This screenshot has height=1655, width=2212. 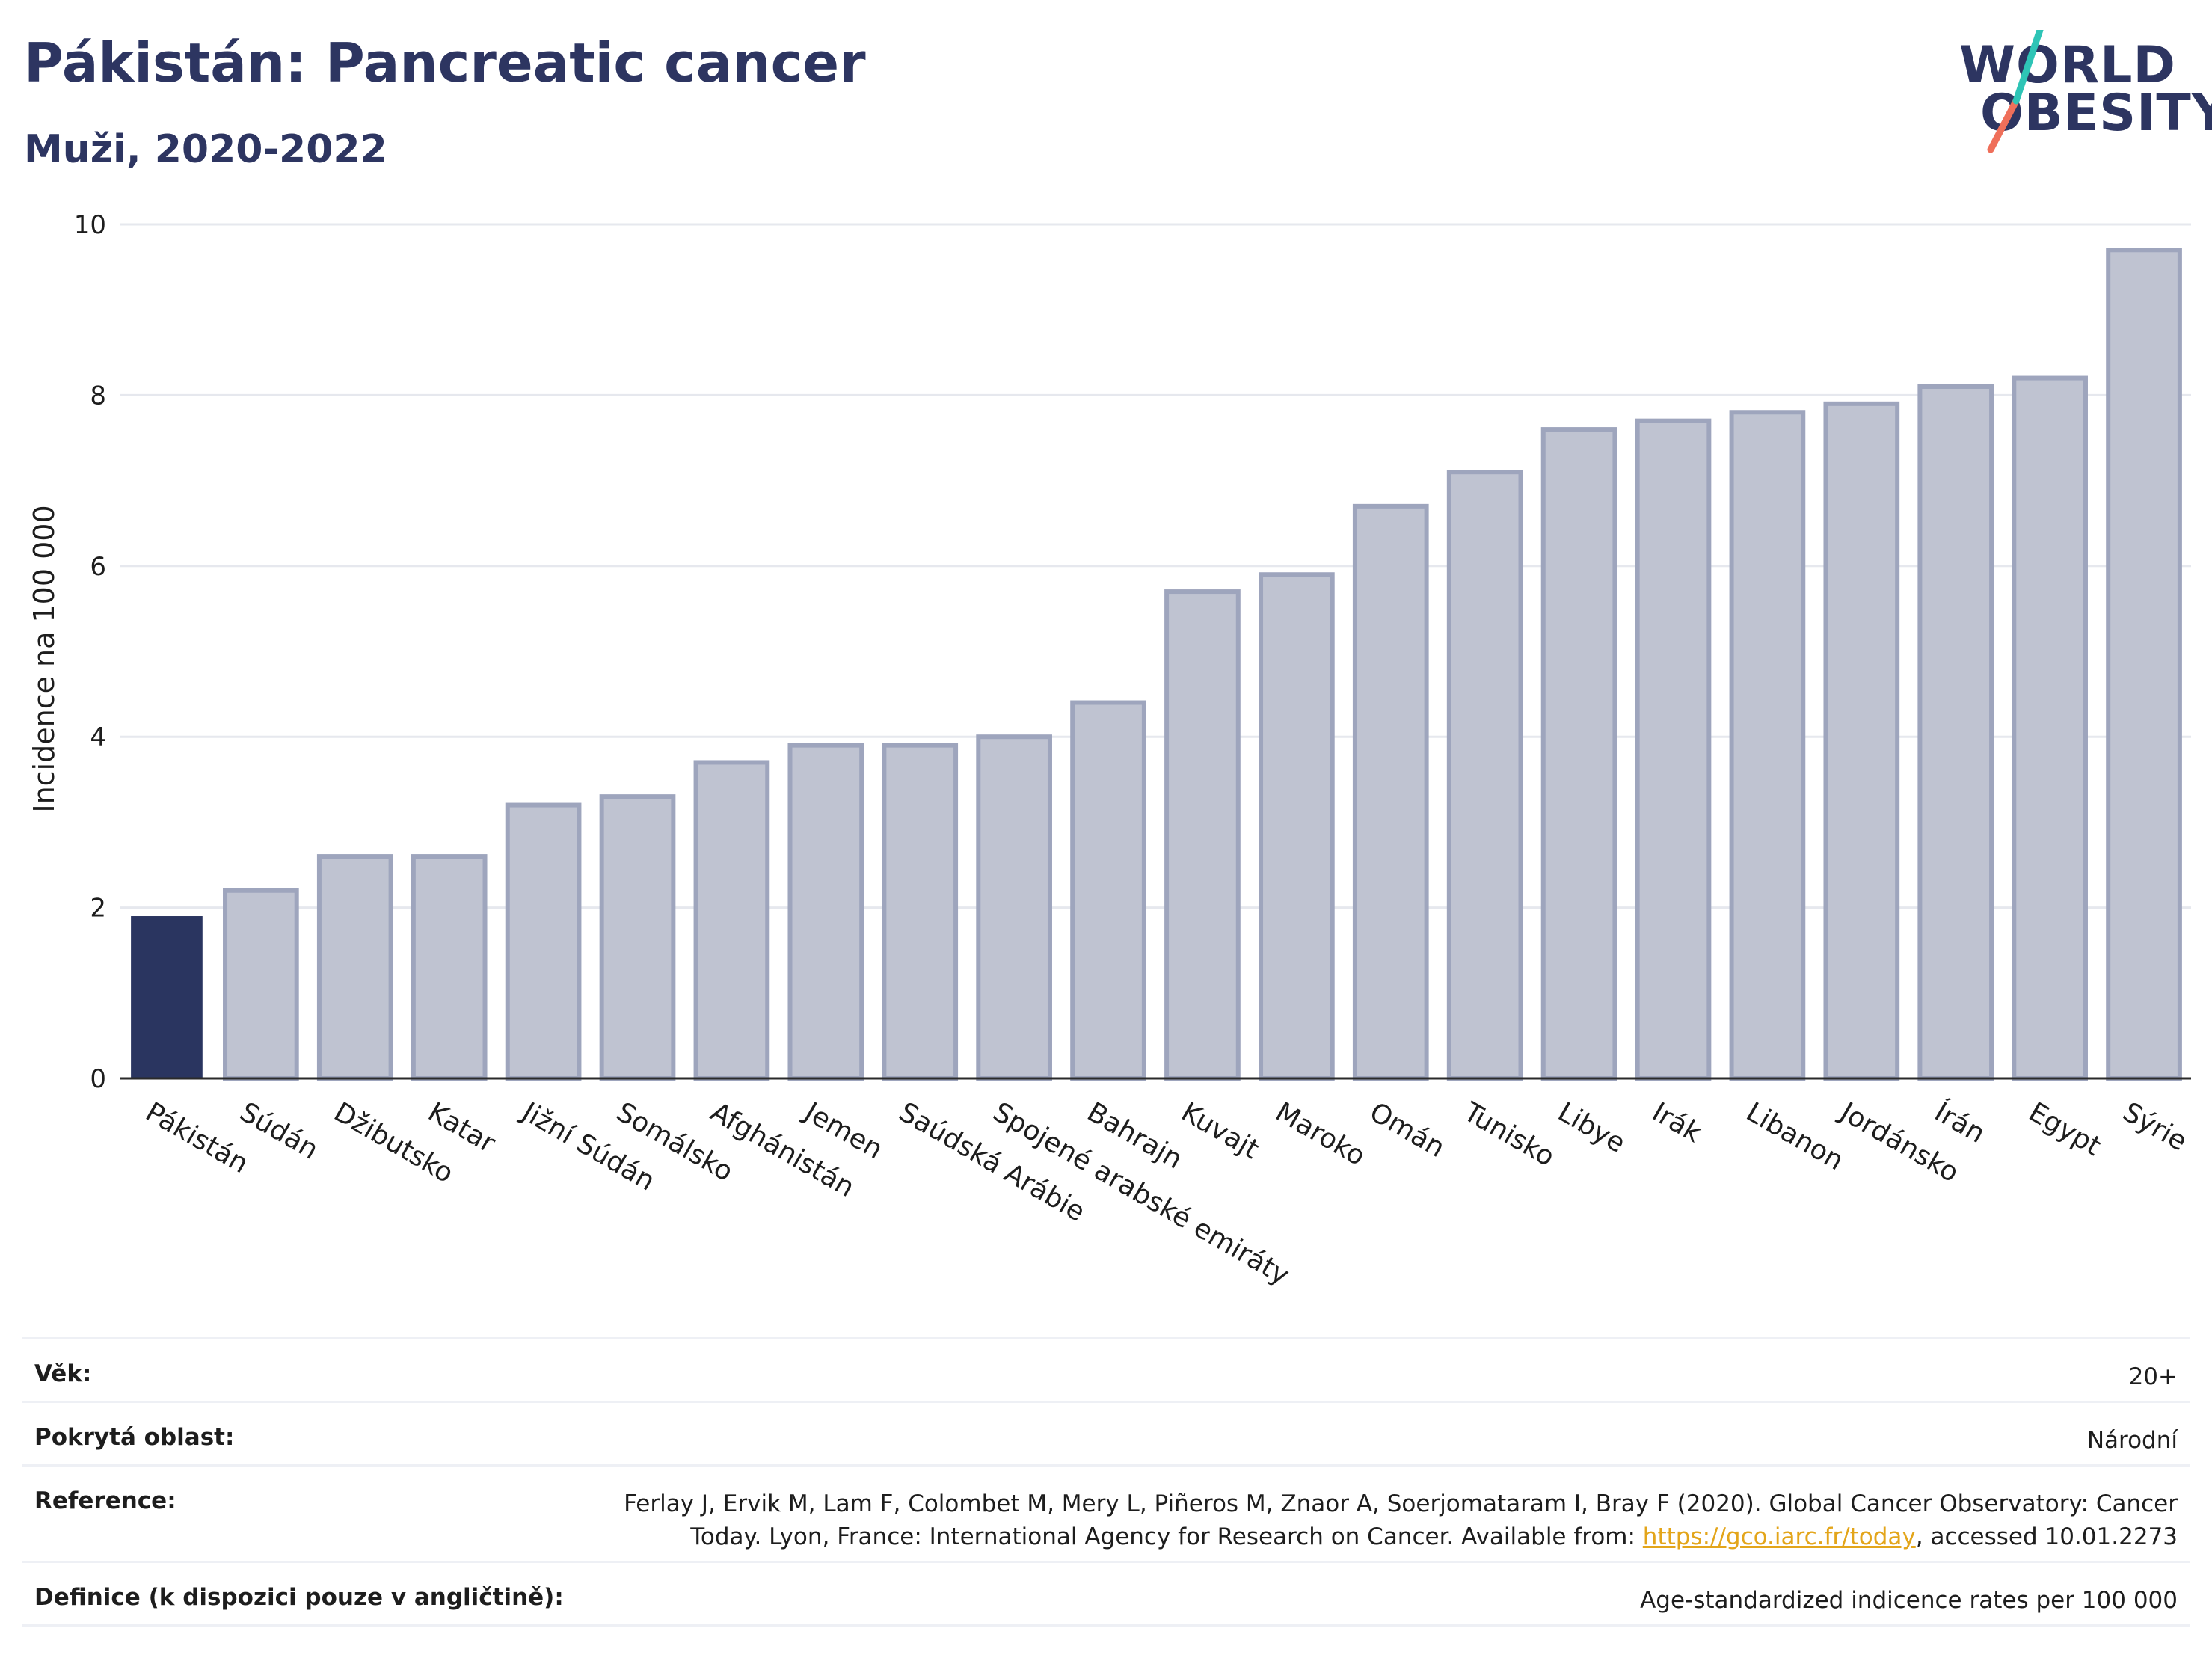 What do you see at coordinates (1779, 1536) in the screenshot?
I see `reference-link: https://gco.iarc.fr/today` at bounding box center [1779, 1536].